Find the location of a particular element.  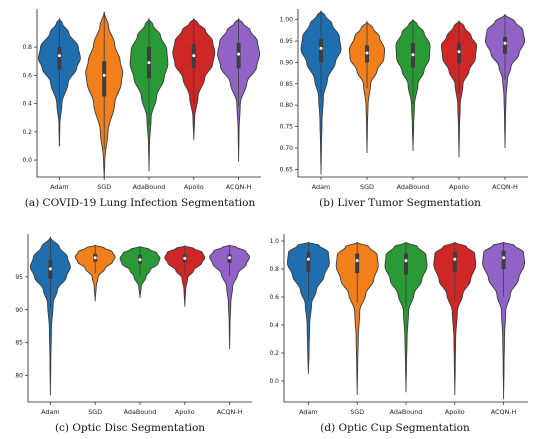

iqr-box-adabound is located at coordinates (406, 264).